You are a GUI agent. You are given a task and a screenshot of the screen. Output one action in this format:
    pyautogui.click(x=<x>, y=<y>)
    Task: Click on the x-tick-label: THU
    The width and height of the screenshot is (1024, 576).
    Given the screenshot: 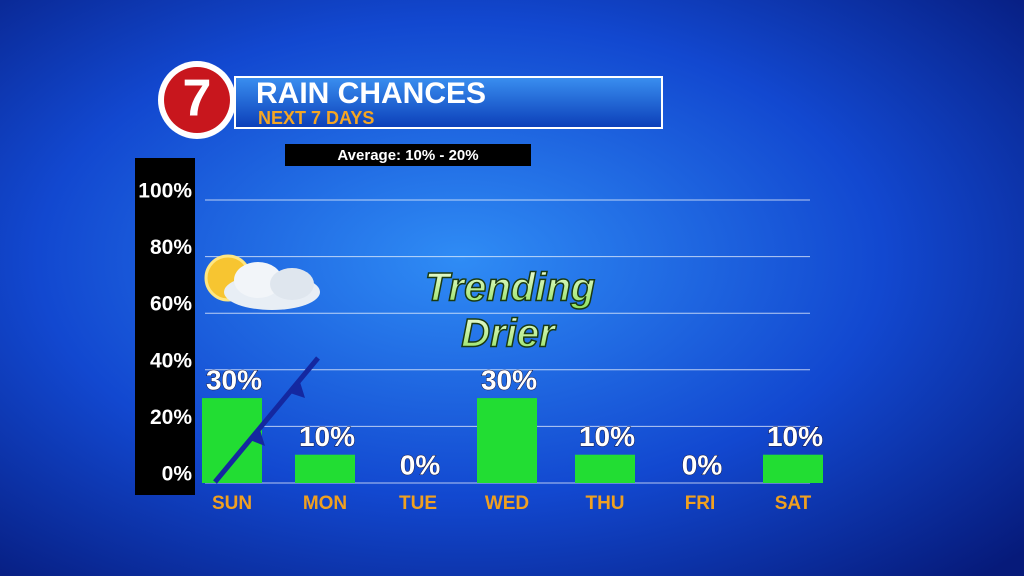 What is the action you would take?
    pyautogui.click(x=604, y=503)
    